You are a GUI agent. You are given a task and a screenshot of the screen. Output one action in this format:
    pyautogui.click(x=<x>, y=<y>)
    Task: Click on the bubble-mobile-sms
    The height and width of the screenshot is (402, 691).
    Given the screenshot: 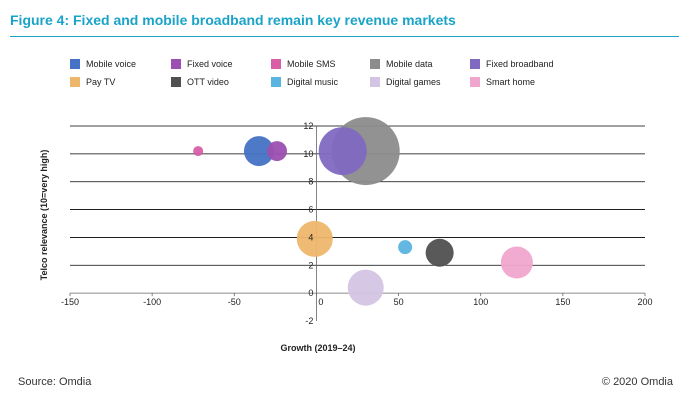 What is the action you would take?
    pyautogui.click(x=198, y=151)
    